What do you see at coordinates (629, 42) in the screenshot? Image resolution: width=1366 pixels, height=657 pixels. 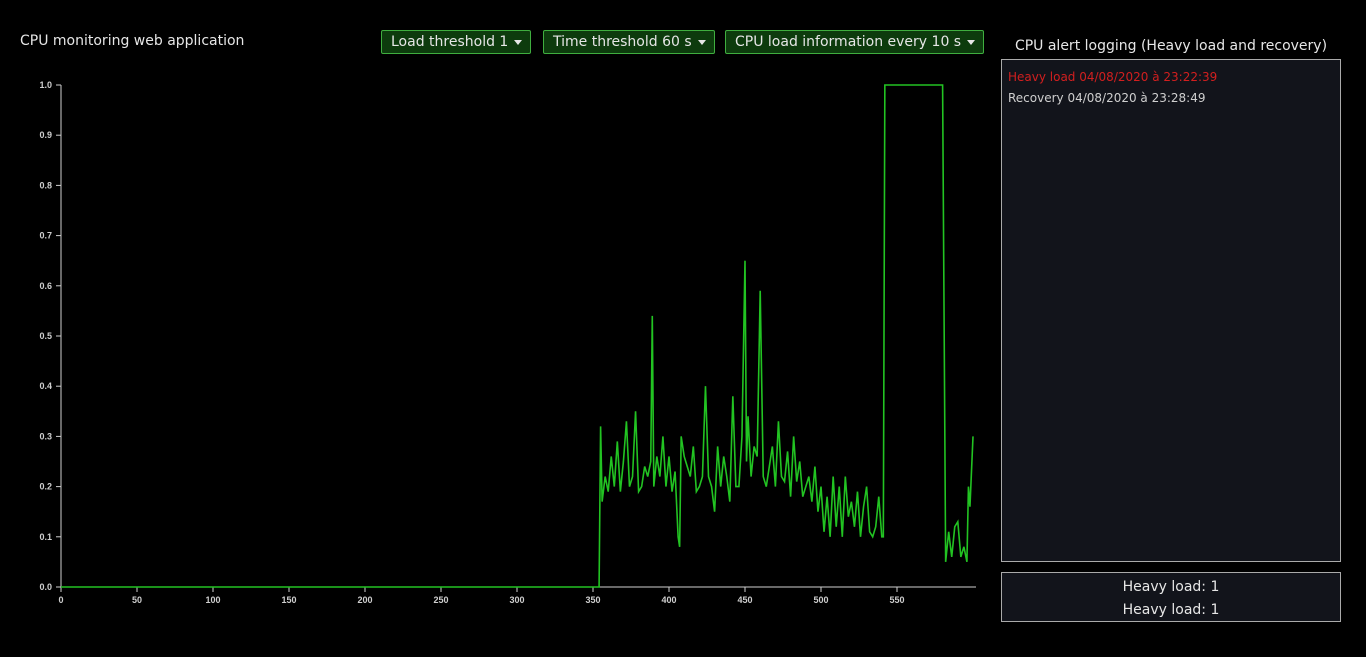 I see `time-threshold-dropdown: Time threshold 60 s` at bounding box center [629, 42].